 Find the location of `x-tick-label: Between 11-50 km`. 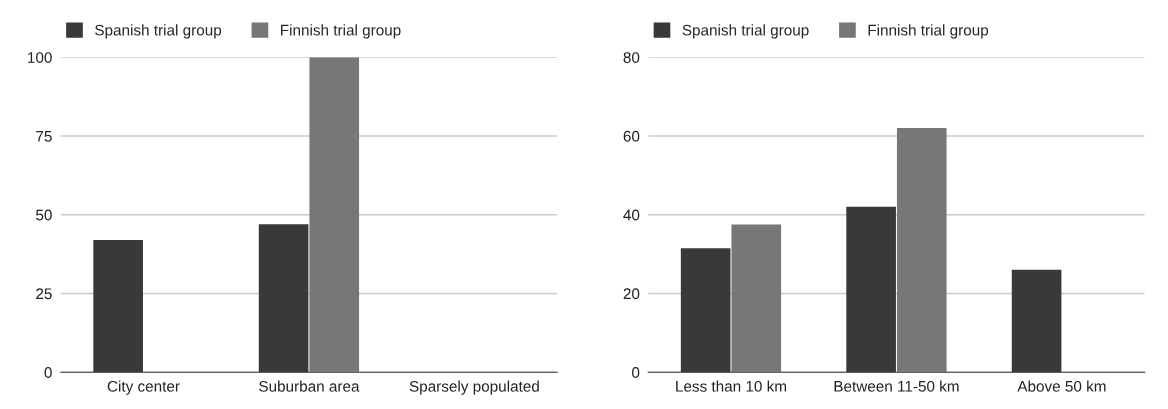

x-tick-label: Between 11-50 km is located at coordinates (896, 386).